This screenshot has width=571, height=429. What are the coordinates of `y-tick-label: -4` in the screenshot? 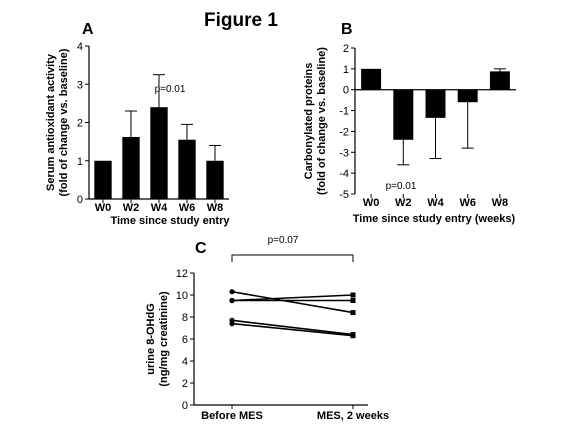 It's located at (344, 174).